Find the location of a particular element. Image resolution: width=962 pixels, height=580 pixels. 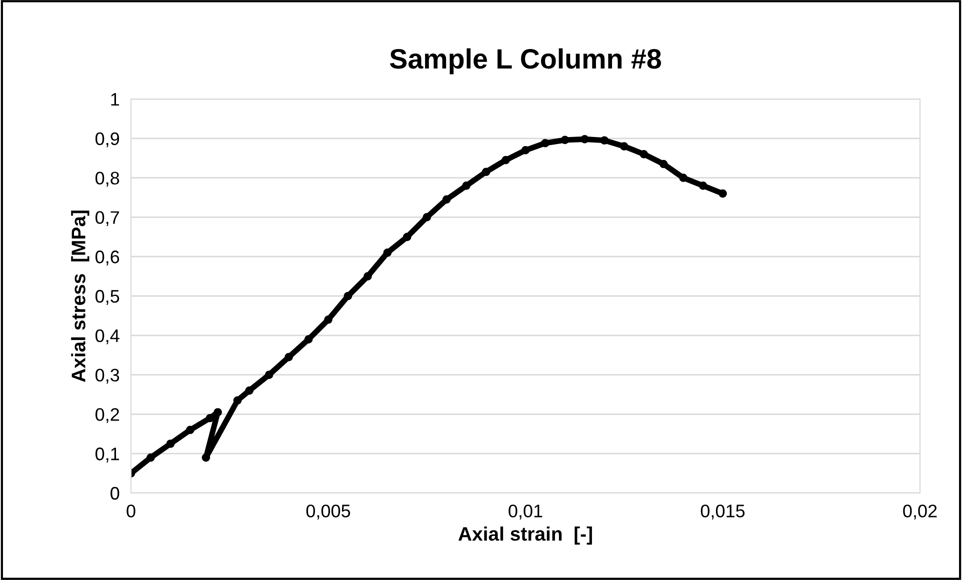

x-axis-title: Axial strain [-] is located at coordinates (525, 535).